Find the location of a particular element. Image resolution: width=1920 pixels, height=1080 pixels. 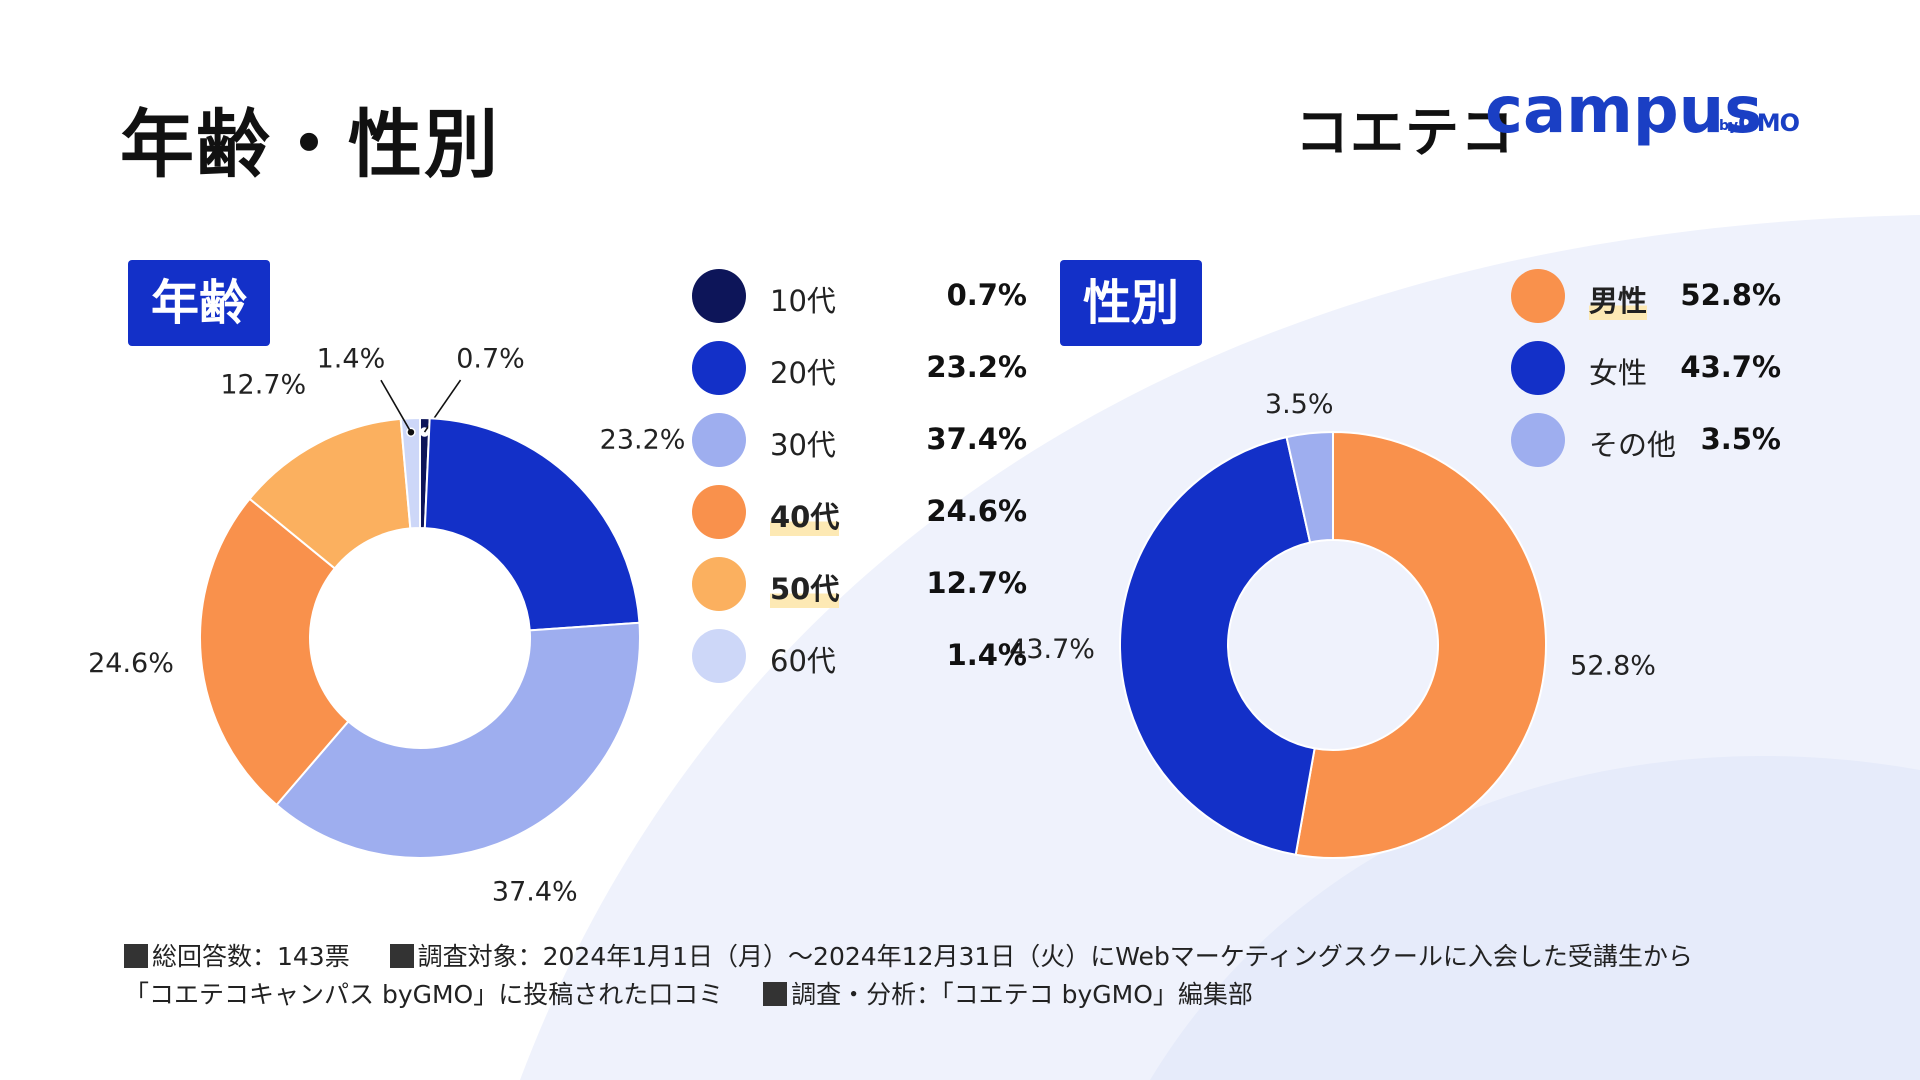

age-data-label-0: 0.7% is located at coordinates (490, 359).